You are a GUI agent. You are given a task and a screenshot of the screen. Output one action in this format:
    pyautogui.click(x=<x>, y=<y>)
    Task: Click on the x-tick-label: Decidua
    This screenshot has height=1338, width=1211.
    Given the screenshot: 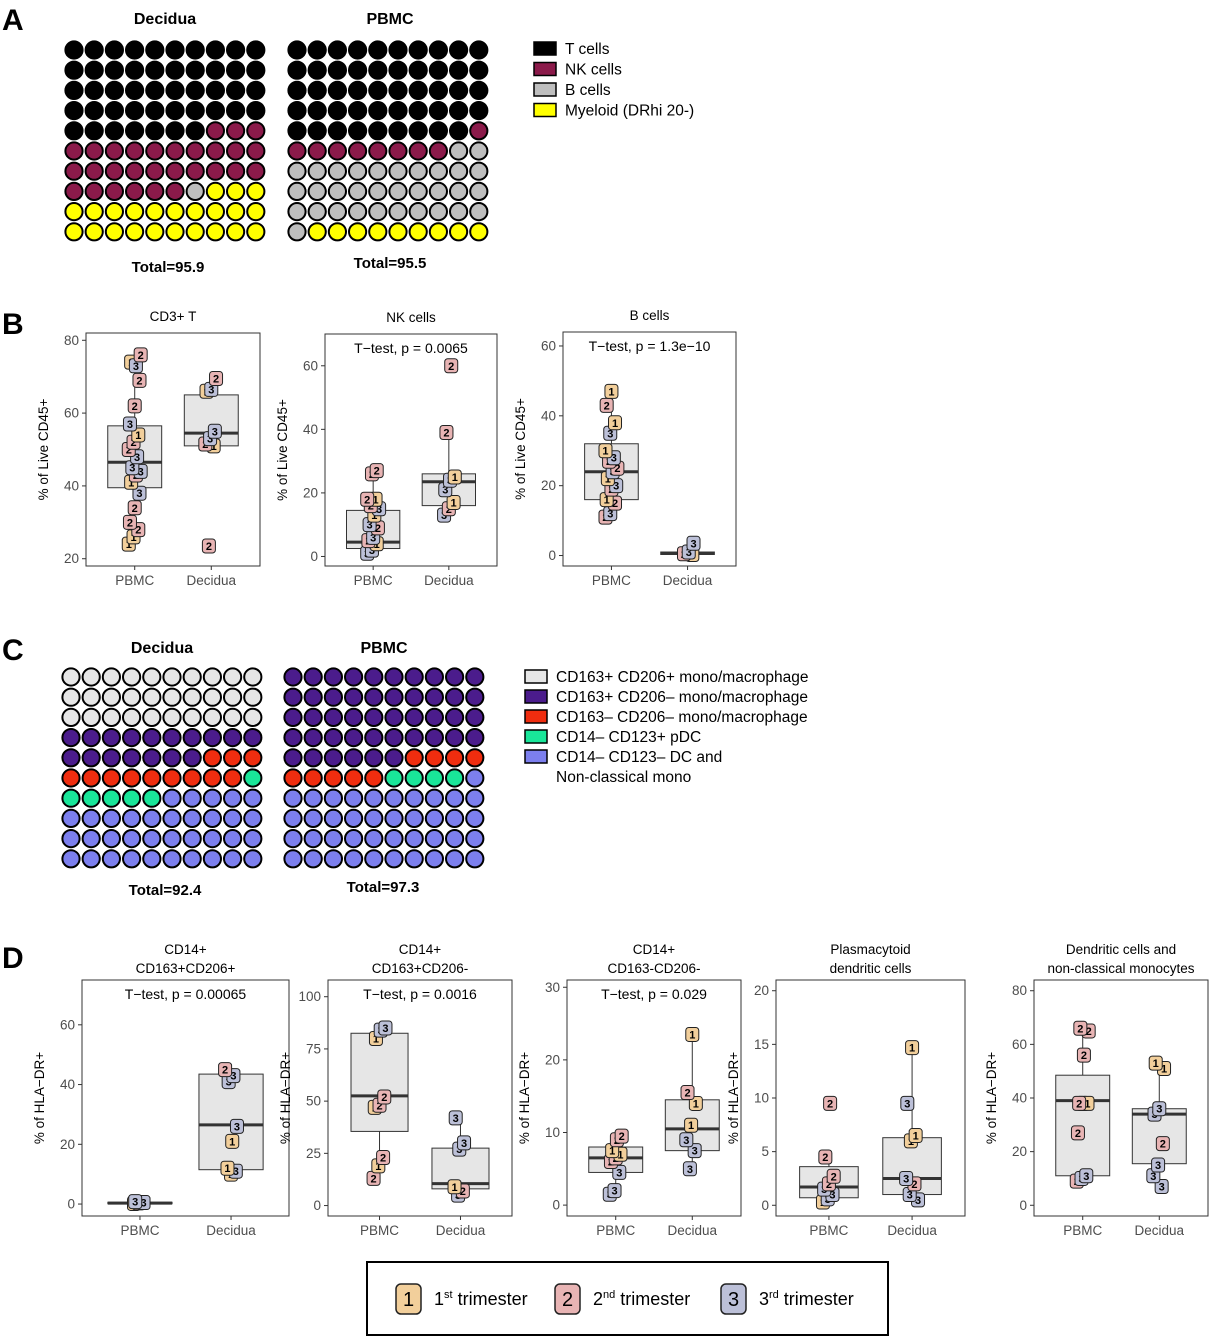 What is the action you would take?
    pyautogui.click(x=688, y=580)
    